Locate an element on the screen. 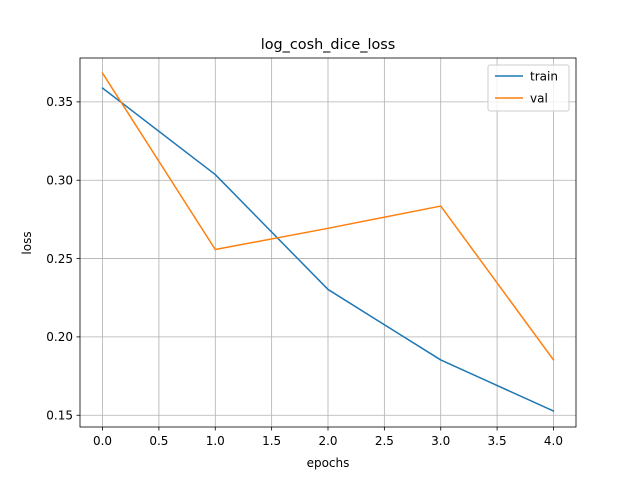  x-tick-label: 3.5 is located at coordinates (497, 441).